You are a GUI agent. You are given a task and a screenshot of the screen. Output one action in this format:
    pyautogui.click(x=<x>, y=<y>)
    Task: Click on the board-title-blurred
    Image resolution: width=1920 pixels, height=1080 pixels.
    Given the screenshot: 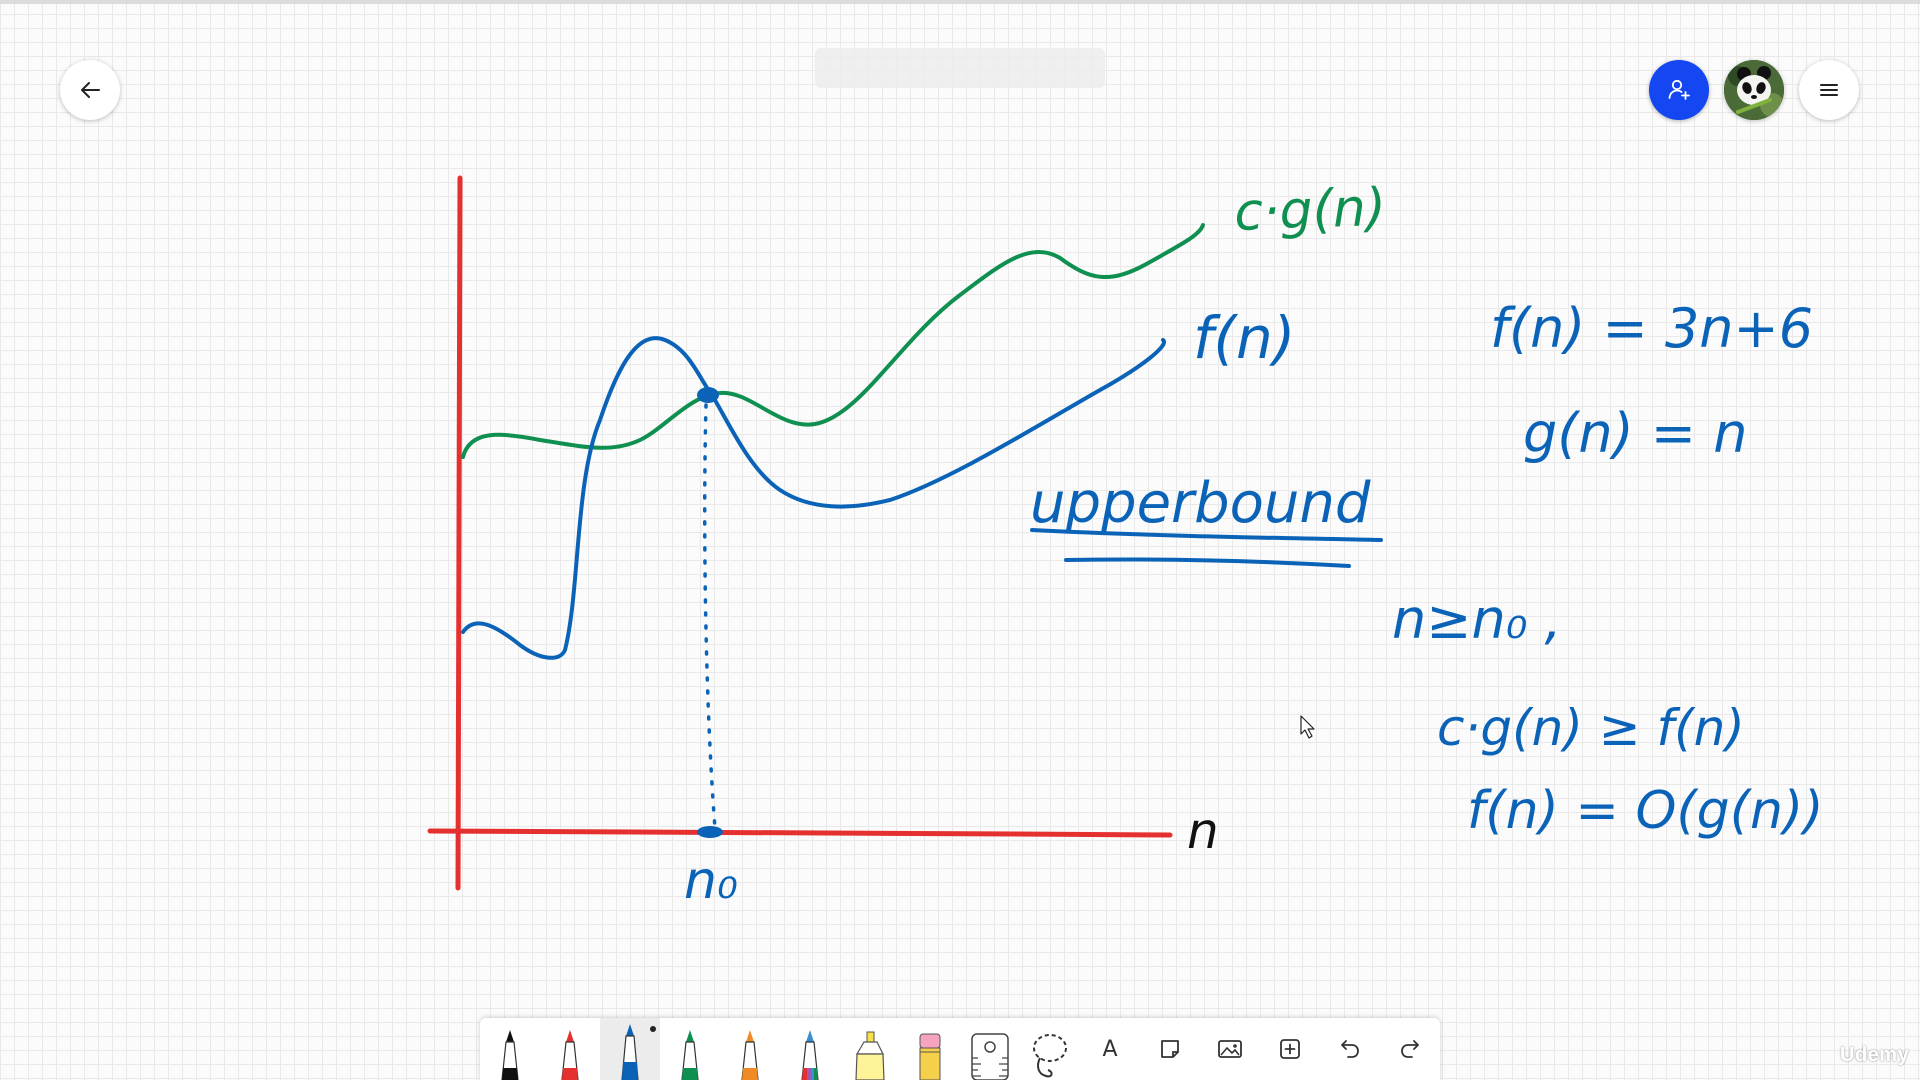 What is the action you would take?
    pyautogui.click(x=960, y=68)
    